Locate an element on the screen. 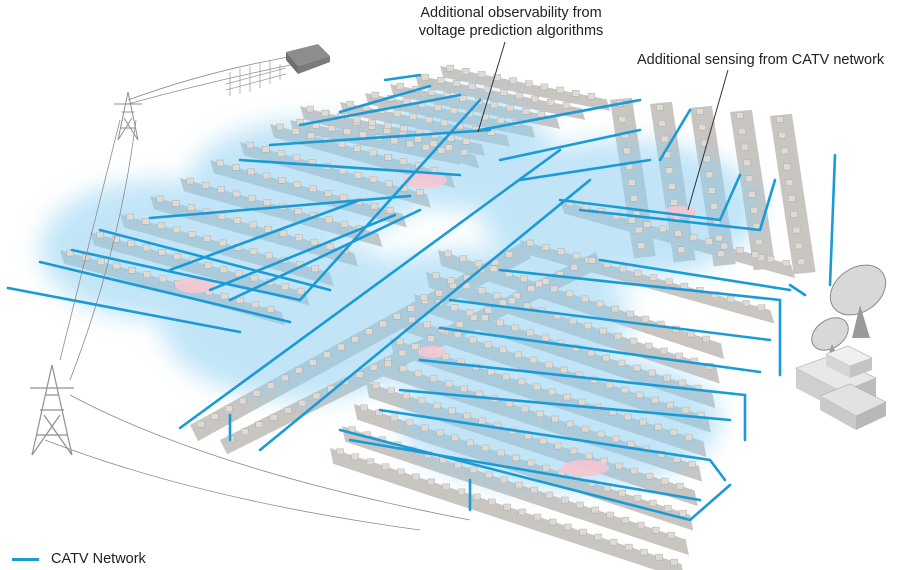 Image resolution: width=911 pixels, height=570 pixels. hotspot is located at coordinates (425, 180).